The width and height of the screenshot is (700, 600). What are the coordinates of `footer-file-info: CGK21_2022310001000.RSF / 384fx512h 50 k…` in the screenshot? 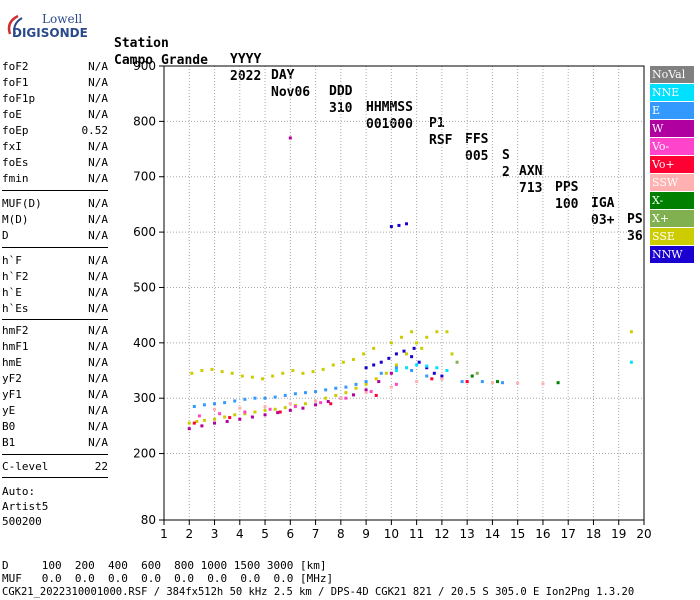 It's located at (318, 592).